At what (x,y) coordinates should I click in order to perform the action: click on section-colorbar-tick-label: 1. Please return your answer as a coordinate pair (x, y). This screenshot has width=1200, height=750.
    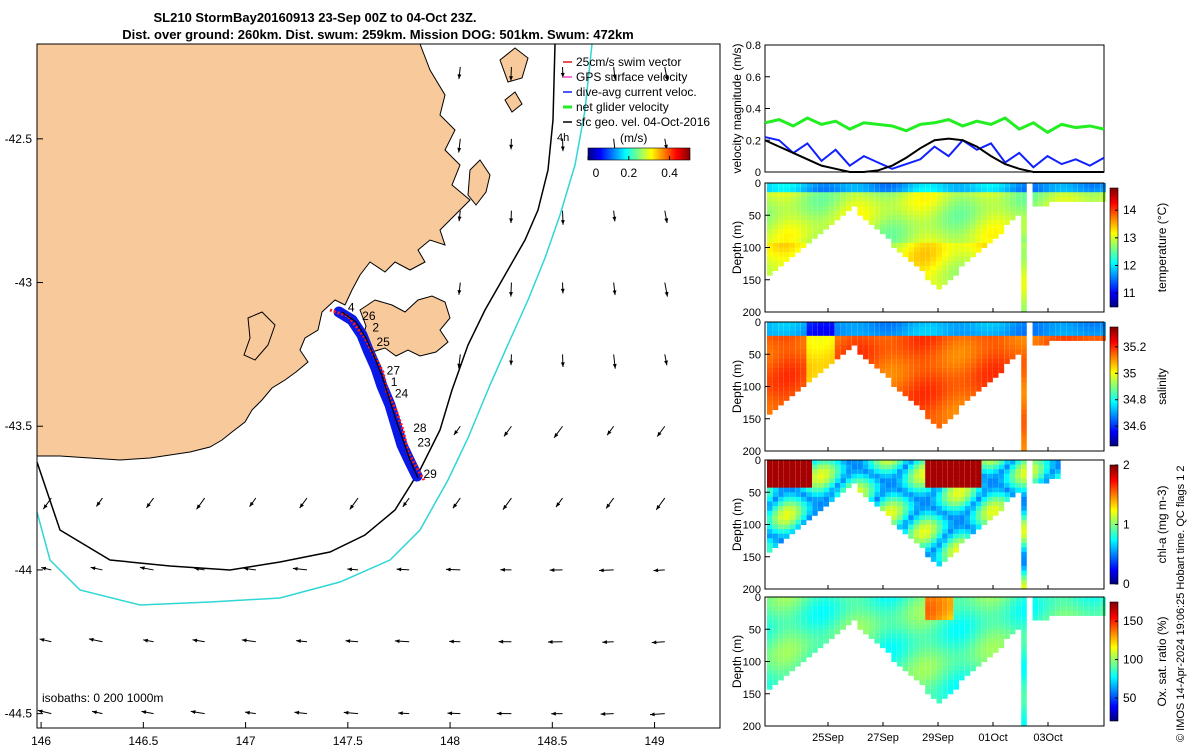
    Looking at the image, I should click on (1126, 525).